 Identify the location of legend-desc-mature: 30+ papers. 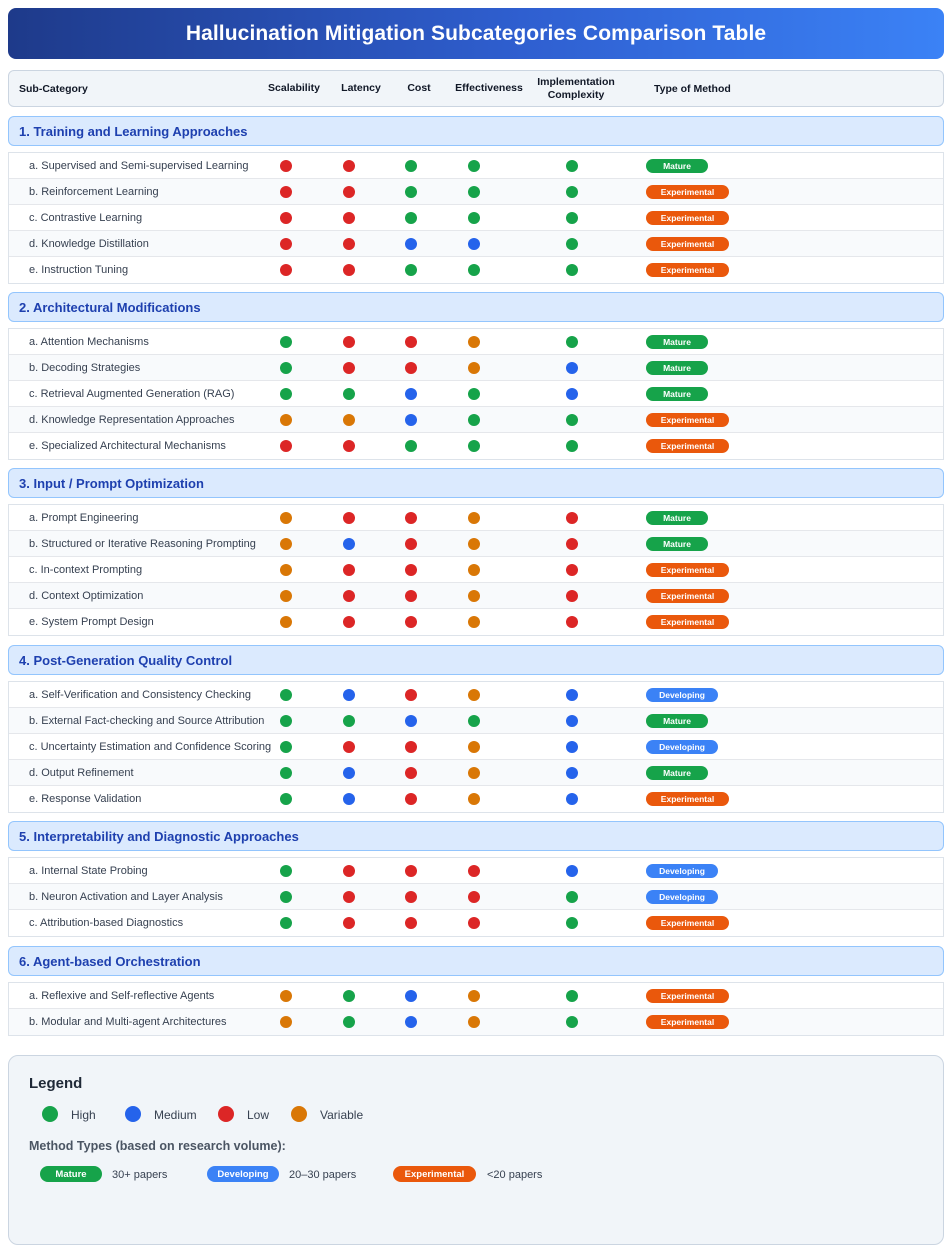
(140, 1175).